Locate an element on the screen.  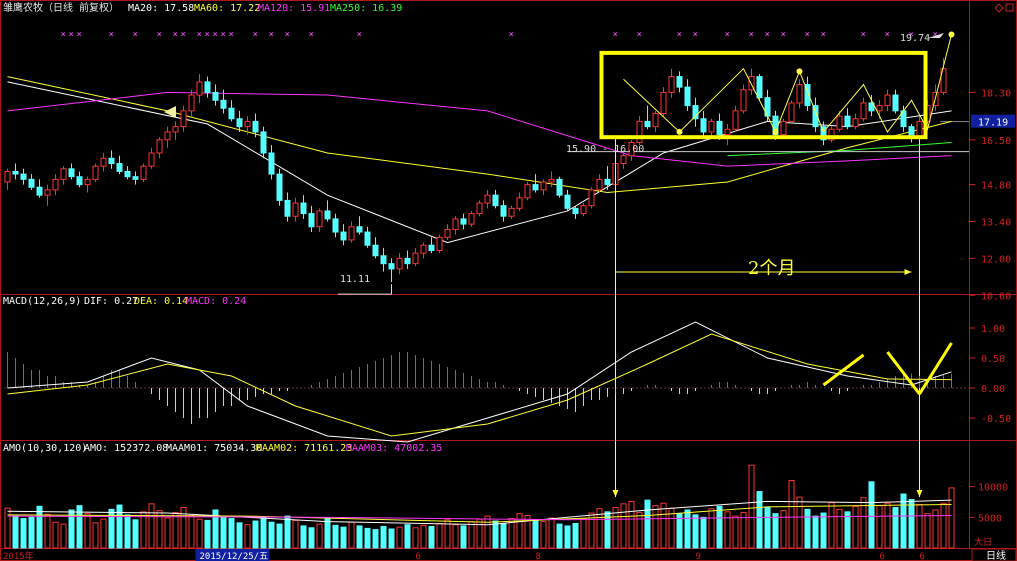
volume-y-tick-label: 10000 is located at coordinates (993, 488).